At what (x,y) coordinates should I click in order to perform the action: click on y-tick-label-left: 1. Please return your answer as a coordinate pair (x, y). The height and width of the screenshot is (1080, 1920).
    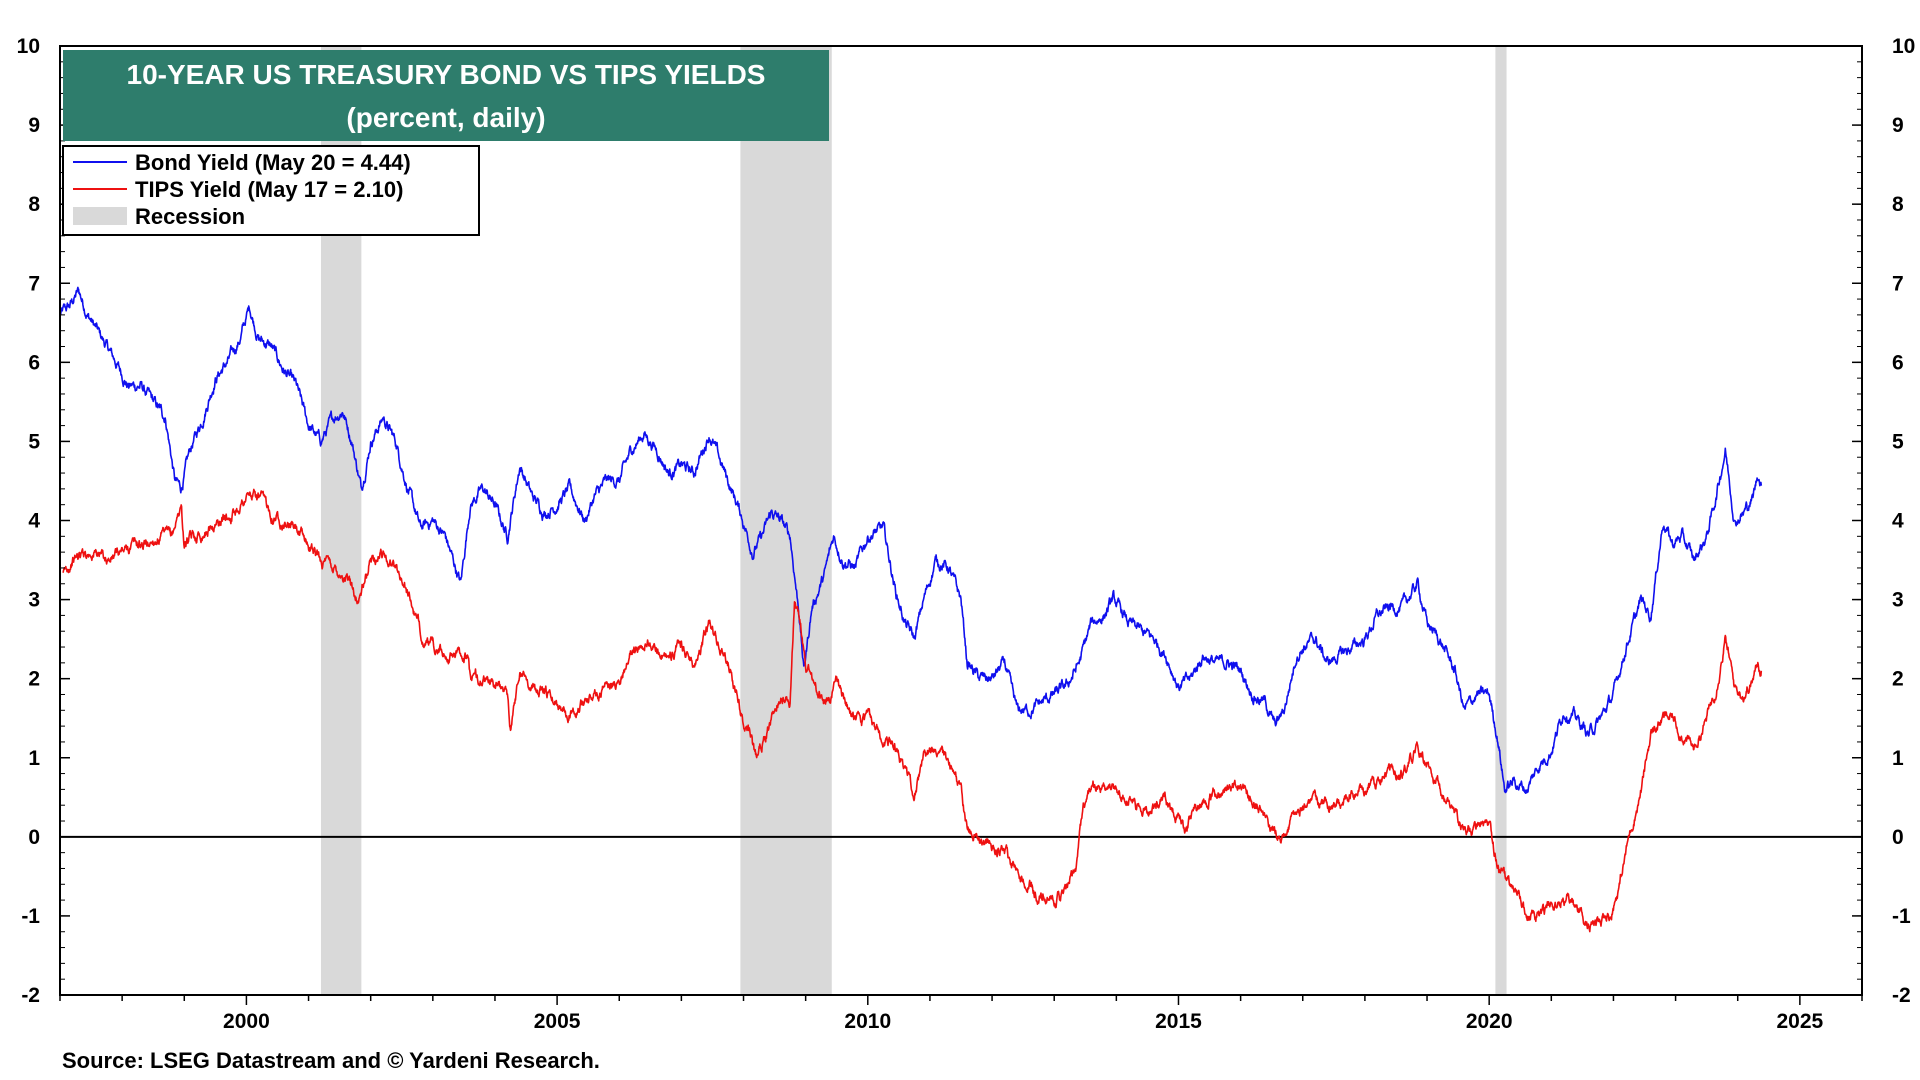
    Looking at the image, I should click on (34, 758).